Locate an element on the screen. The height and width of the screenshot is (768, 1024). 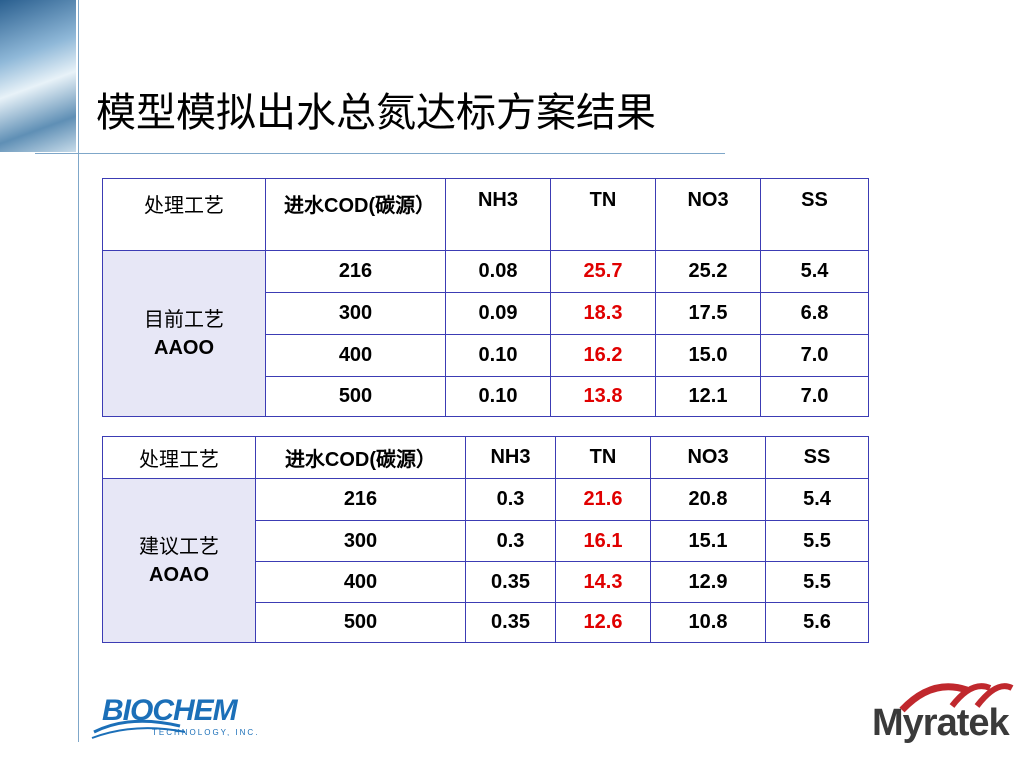
data-row: 400 0.10 16.2 15.0 7.0 is located at coordinates (486, 355).